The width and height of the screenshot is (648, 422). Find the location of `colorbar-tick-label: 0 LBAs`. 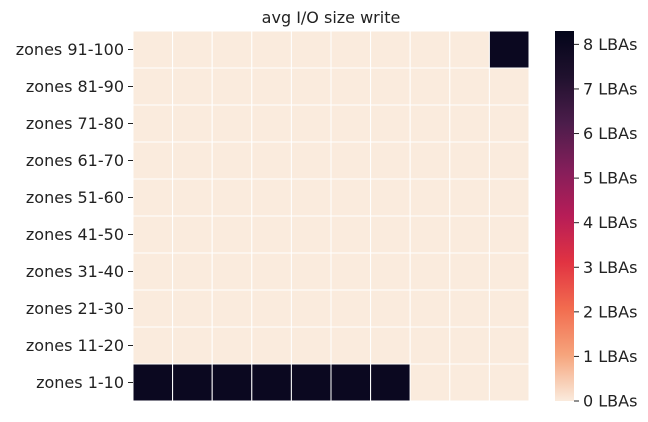

colorbar-tick-label: 0 LBAs is located at coordinates (610, 401).